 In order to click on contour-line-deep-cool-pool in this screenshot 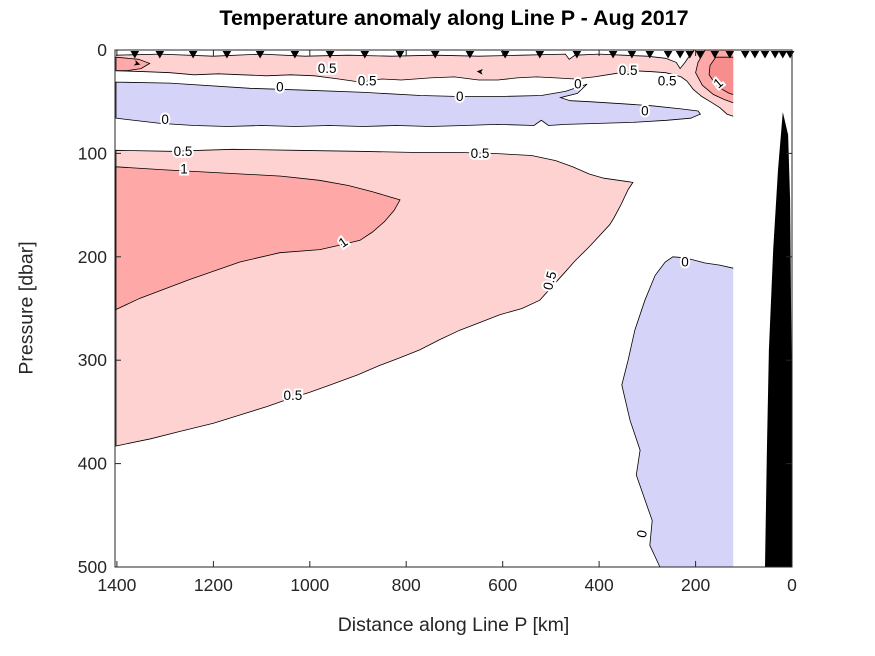, I will do `click(677, 412)`.